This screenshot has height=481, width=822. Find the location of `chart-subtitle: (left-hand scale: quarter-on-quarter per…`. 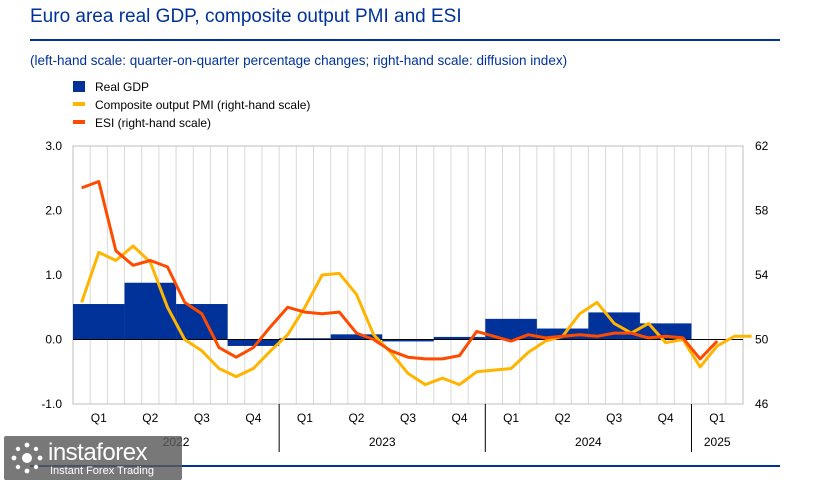

chart-subtitle: (left-hand scale: quarter-on-quarter per… is located at coordinates (299, 60).